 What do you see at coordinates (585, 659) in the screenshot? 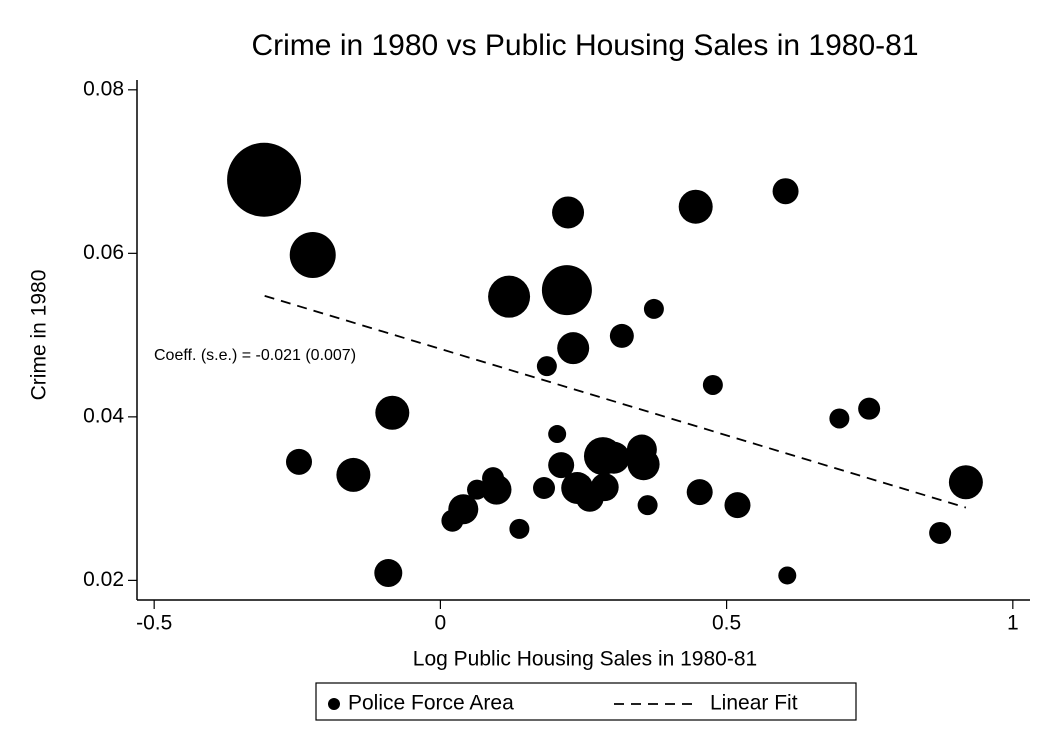
I see `x-axis-label: Log Public Housing Sales in 1980-81` at bounding box center [585, 659].